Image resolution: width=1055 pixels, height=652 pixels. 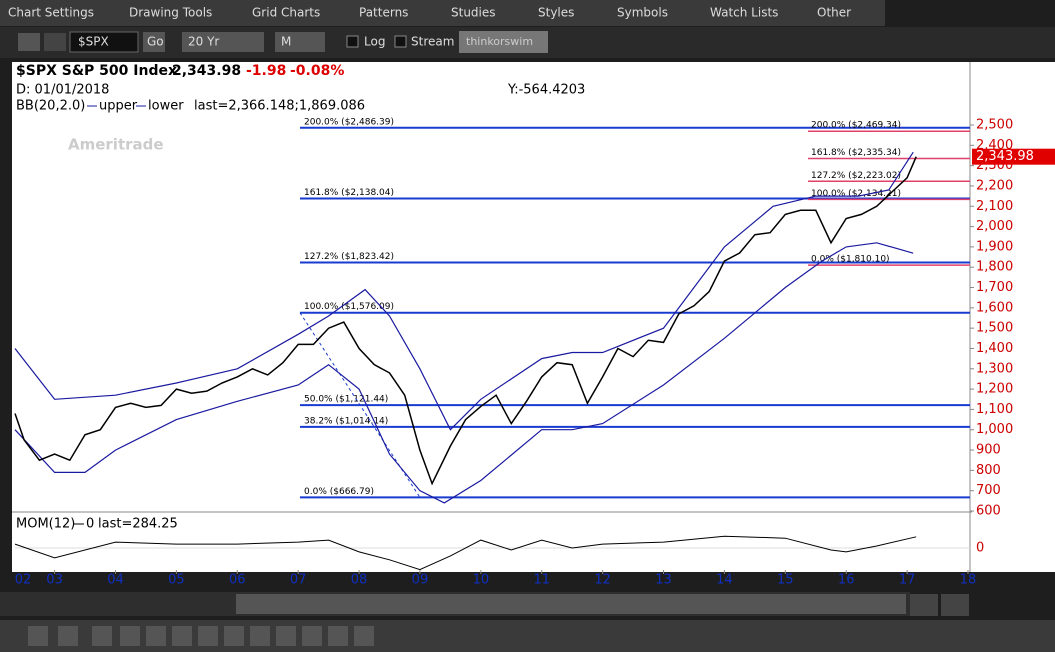 What do you see at coordinates (62, 90) in the screenshot?
I see `date: D: 01/01/2018` at bounding box center [62, 90].